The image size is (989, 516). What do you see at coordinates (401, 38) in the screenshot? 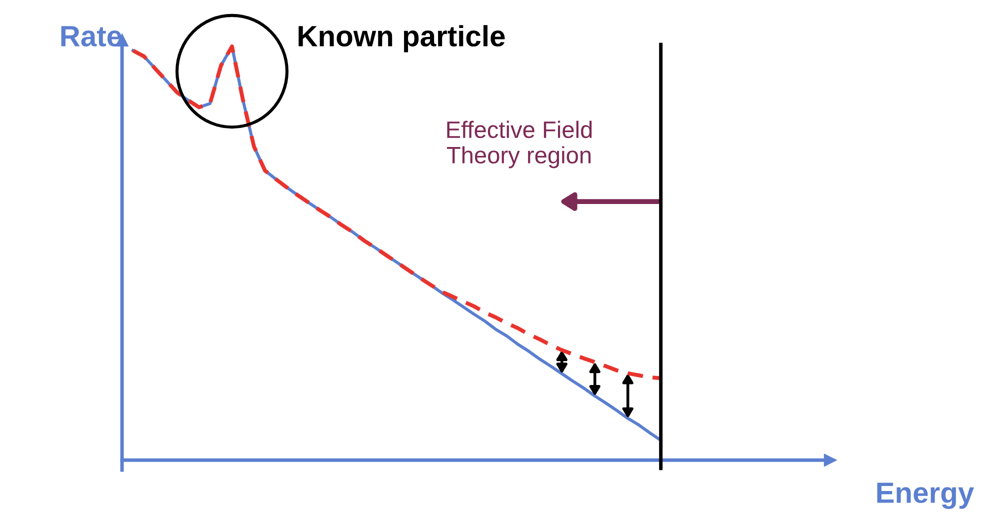
I see `annotation: Known particle` at bounding box center [401, 38].